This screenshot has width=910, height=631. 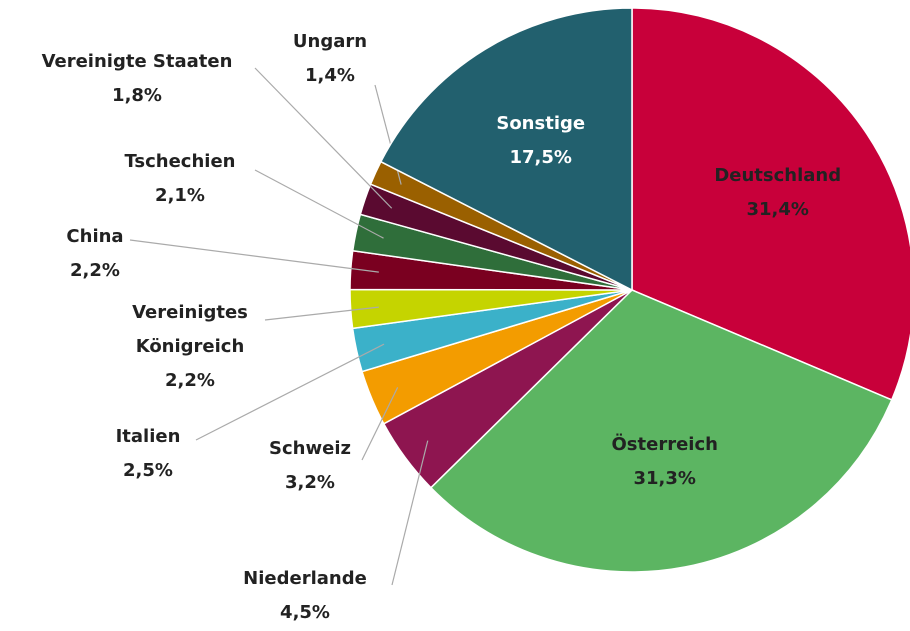 I want to click on slice-label: Schweiz 3,2%, so click(x=310, y=466).